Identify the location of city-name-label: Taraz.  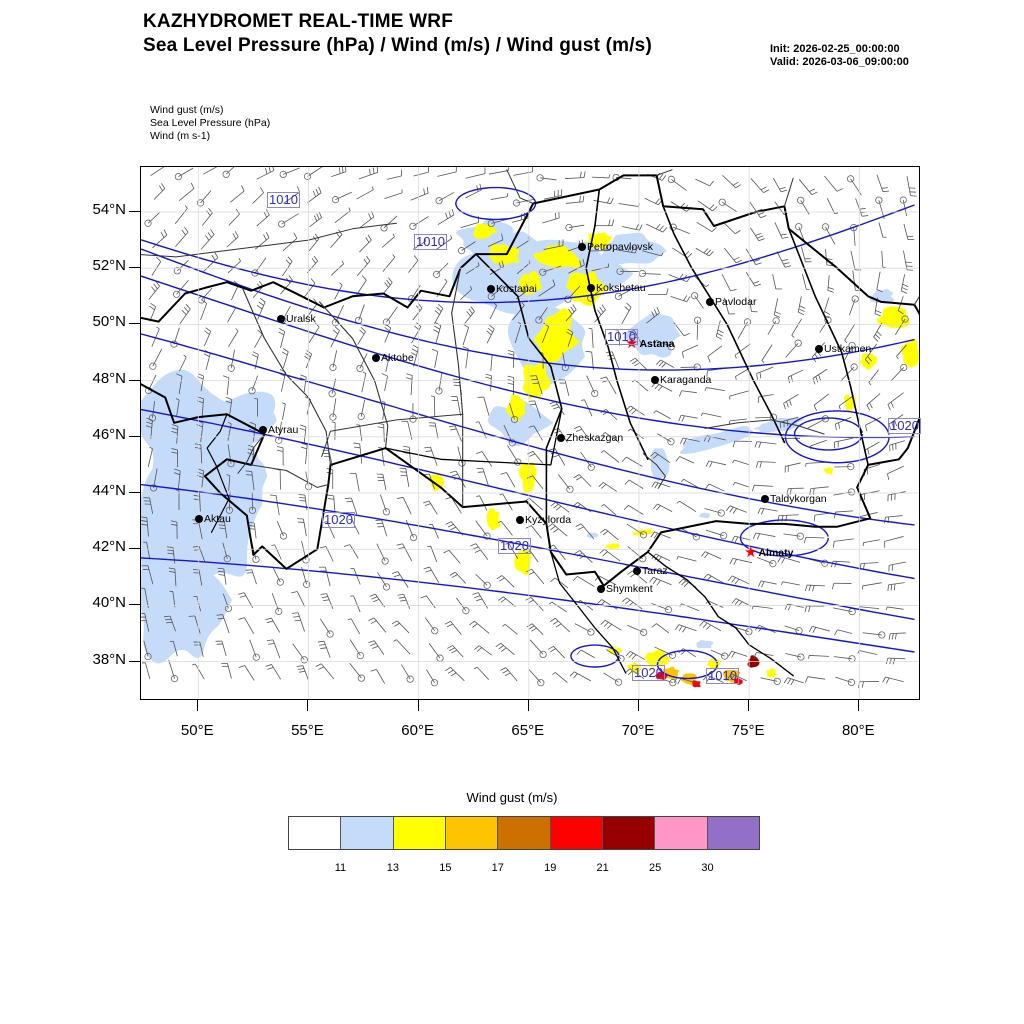
(655, 571).